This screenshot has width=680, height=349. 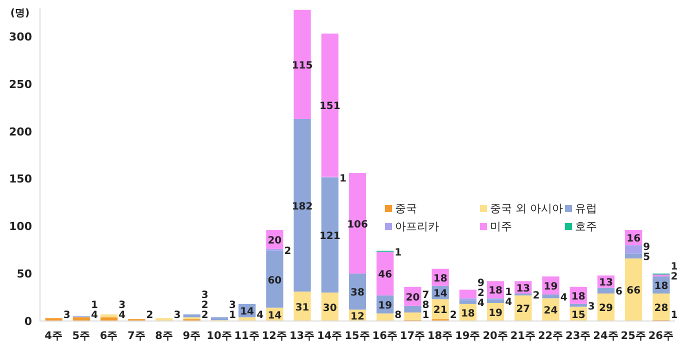 I want to click on data-label: 115, so click(x=302, y=66).